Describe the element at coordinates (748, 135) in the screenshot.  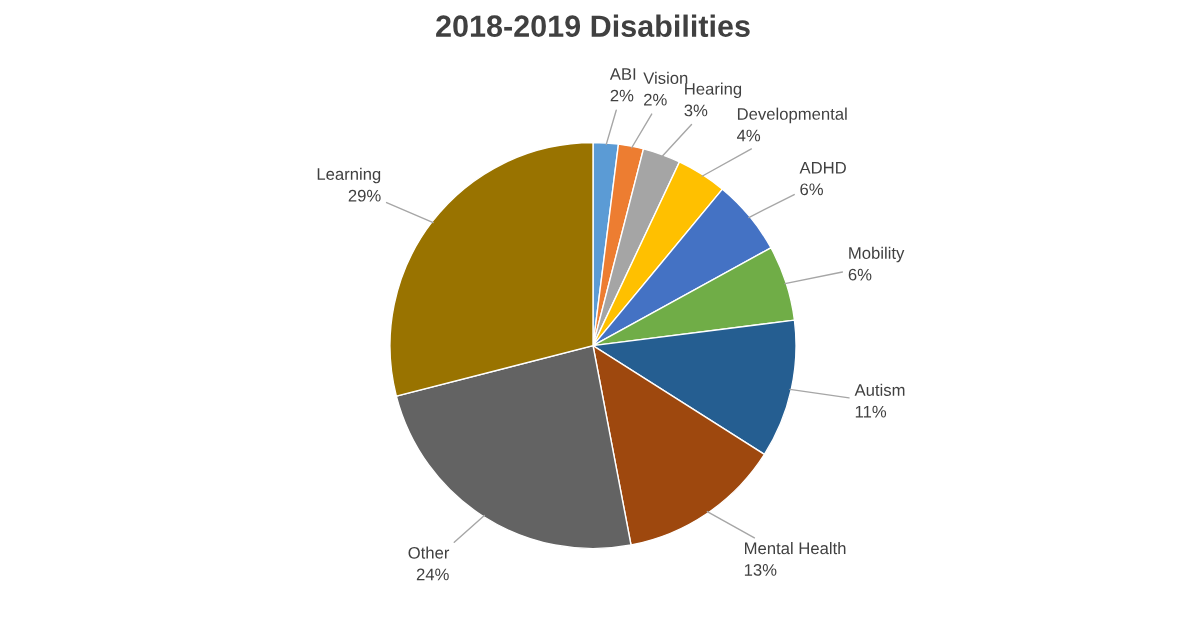
I see `data-label: 4%` at that location.